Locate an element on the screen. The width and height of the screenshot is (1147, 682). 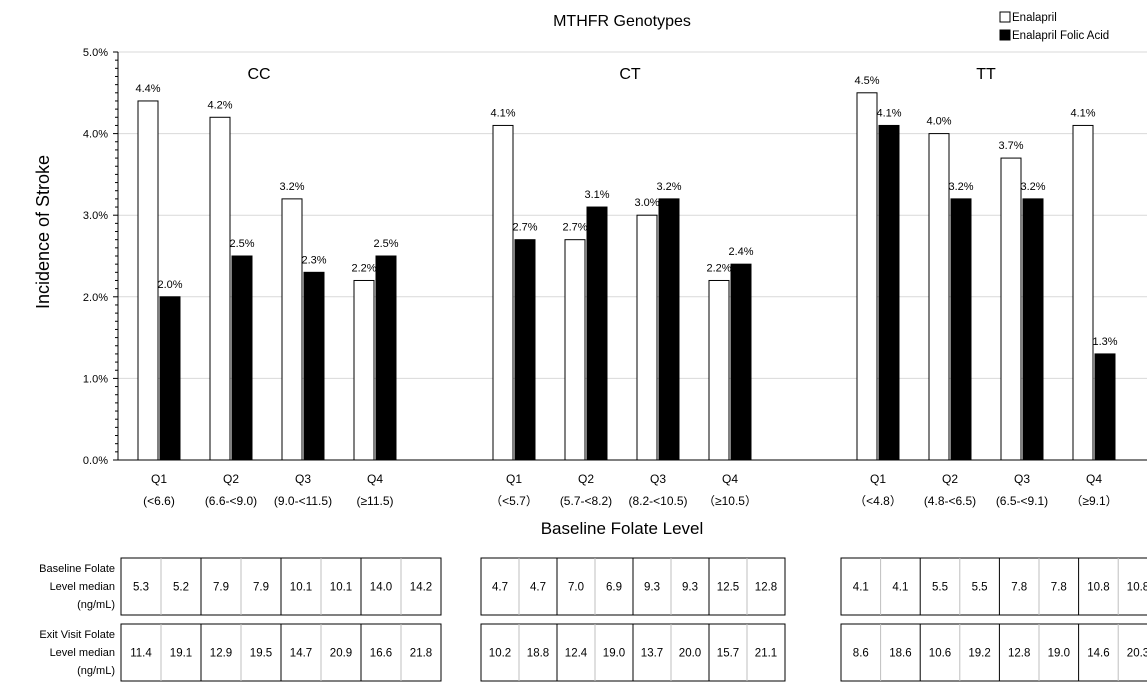
chart-title: MTHFR Genotypes is located at coordinates (622, 21).